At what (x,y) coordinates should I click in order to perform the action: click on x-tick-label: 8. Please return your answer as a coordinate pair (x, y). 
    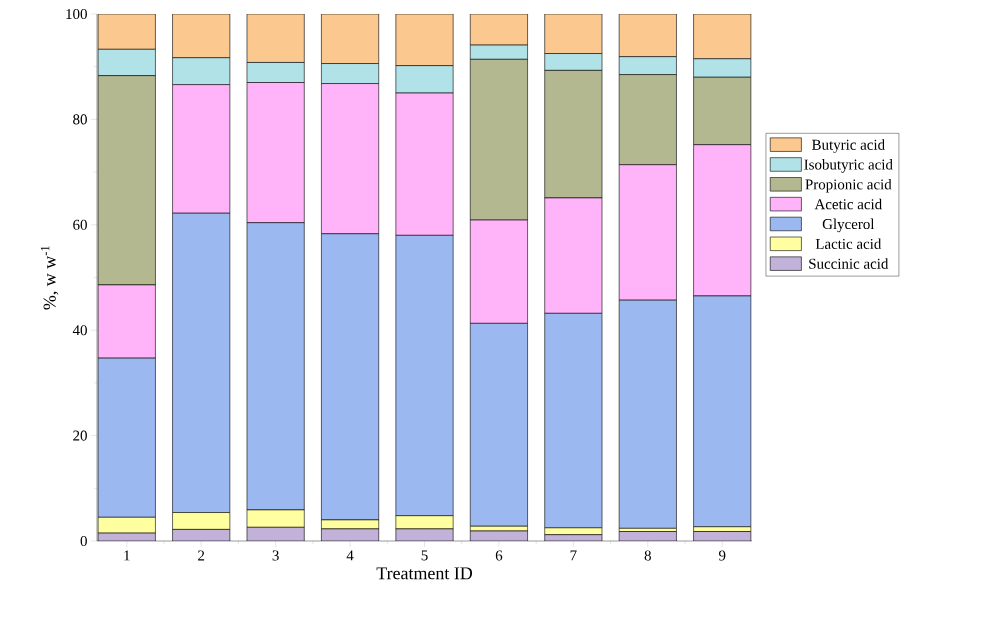
    Looking at the image, I should click on (647, 555).